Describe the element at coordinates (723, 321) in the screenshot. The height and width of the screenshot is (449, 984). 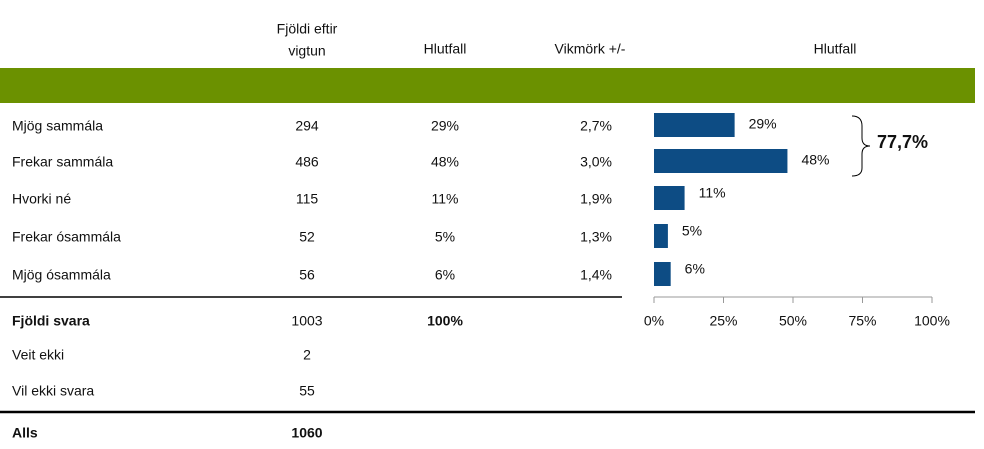
I see `x-tick-label: 25%` at that location.